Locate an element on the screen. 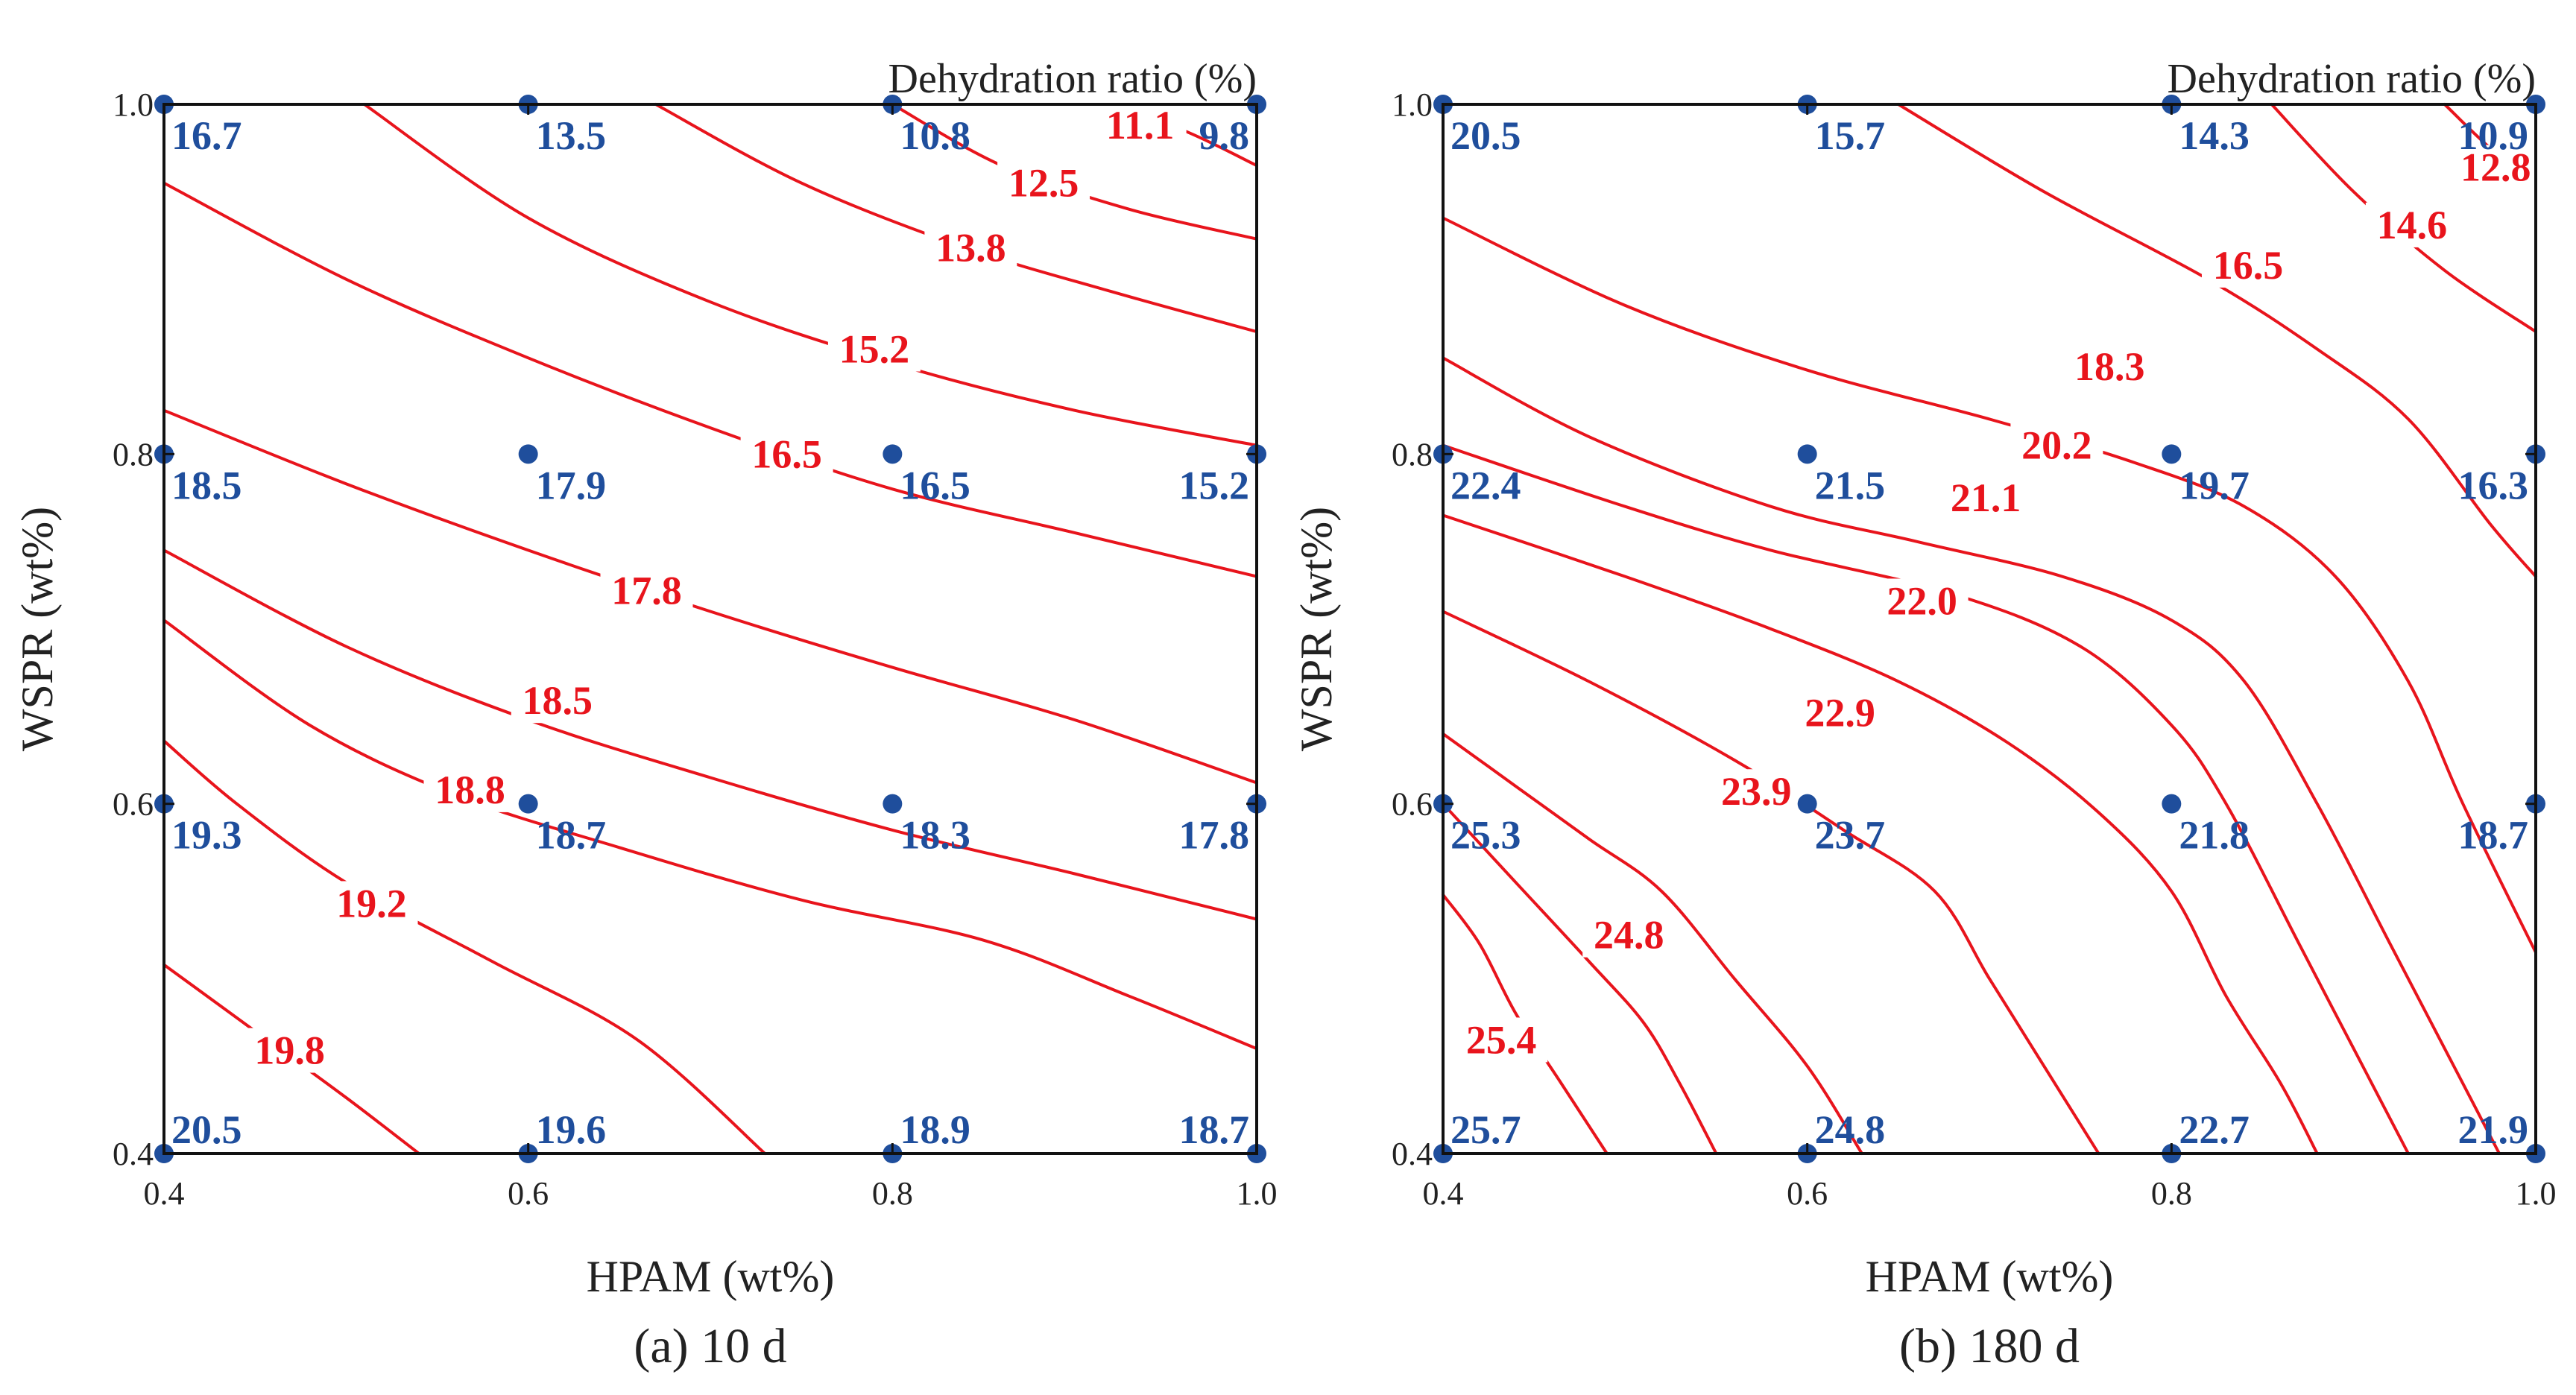 Image resolution: width=2576 pixels, height=1395 pixels. contour-line-25.4 is located at coordinates (1525, 1024).